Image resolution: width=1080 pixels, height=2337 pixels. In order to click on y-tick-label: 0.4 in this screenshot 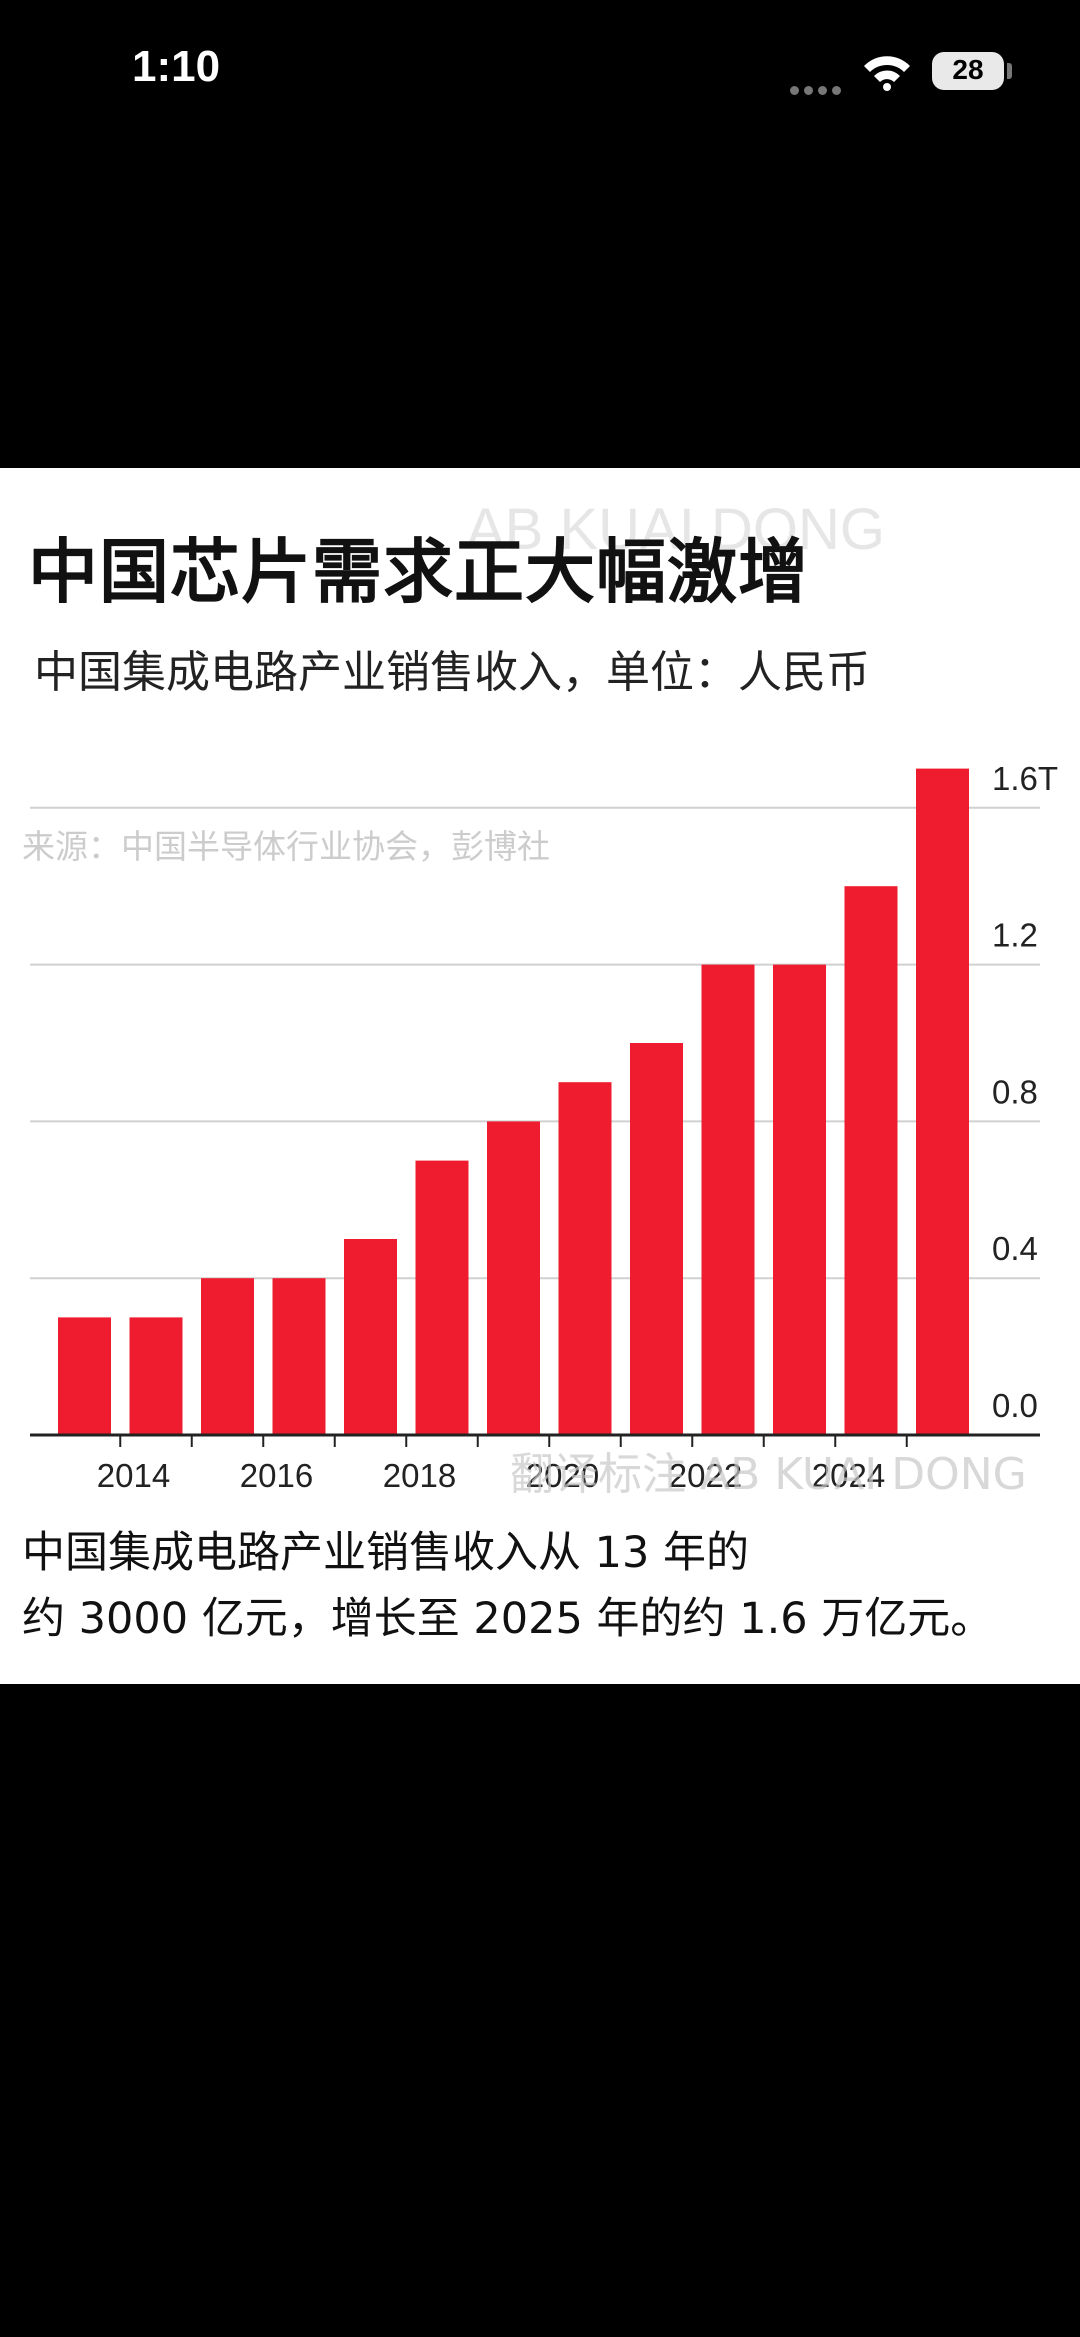, I will do `click(1015, 1248)`.